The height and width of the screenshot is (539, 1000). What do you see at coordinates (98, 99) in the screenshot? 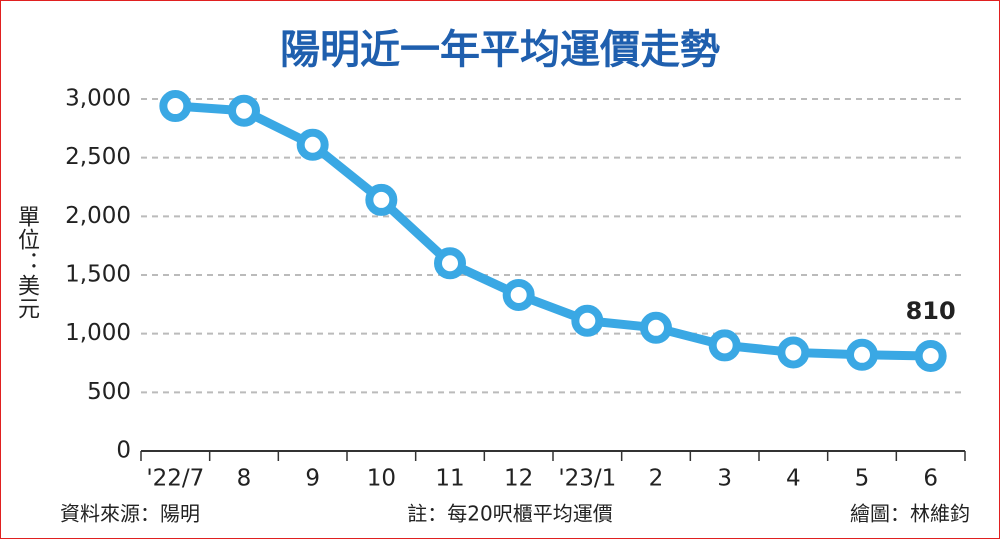
I see `y-tick-label: 3,000` at bounding box center [98, 99].